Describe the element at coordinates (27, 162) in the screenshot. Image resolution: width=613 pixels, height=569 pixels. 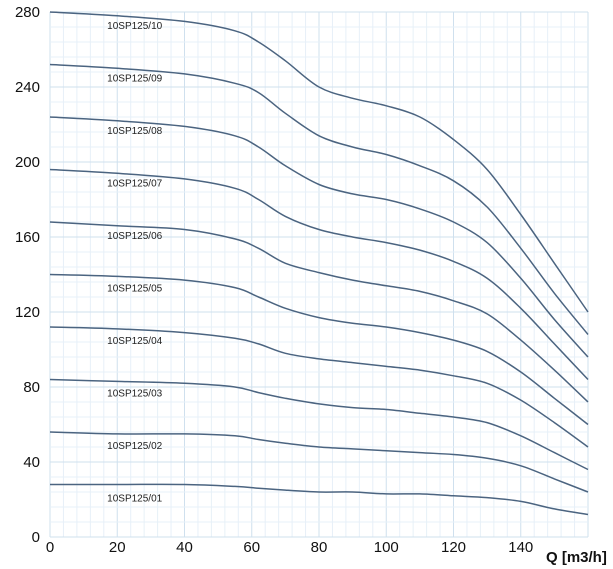
I see `y-tick-label: 200` at that location.